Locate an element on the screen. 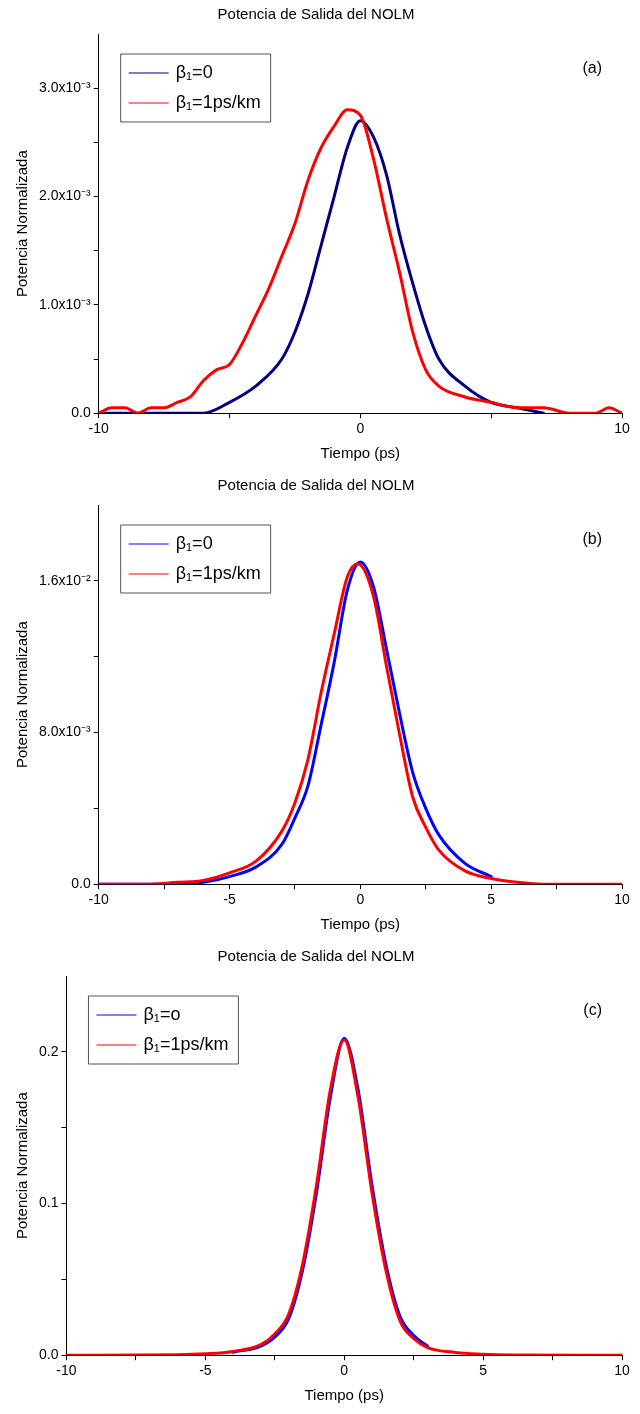 The image size is (640, 1414). annotation: (a) is located at coordinates (592, 68).